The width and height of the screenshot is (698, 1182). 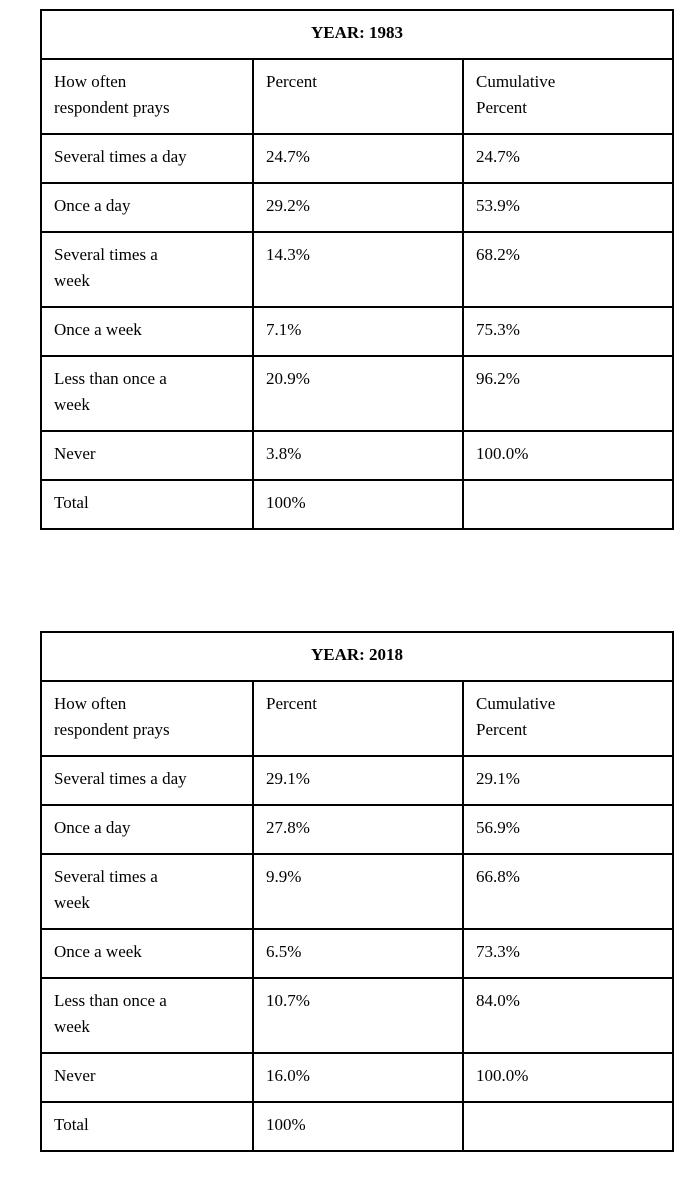 I want to click on table-title-row: YEAR: 1983, so click(x=357, y=34).